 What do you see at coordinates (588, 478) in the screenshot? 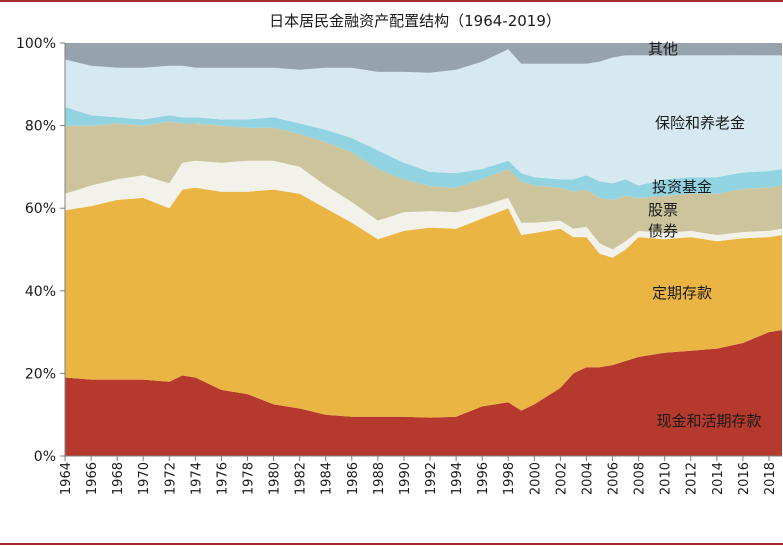
I see `x-tick-label: 2004` at bounding box center [588, 478].